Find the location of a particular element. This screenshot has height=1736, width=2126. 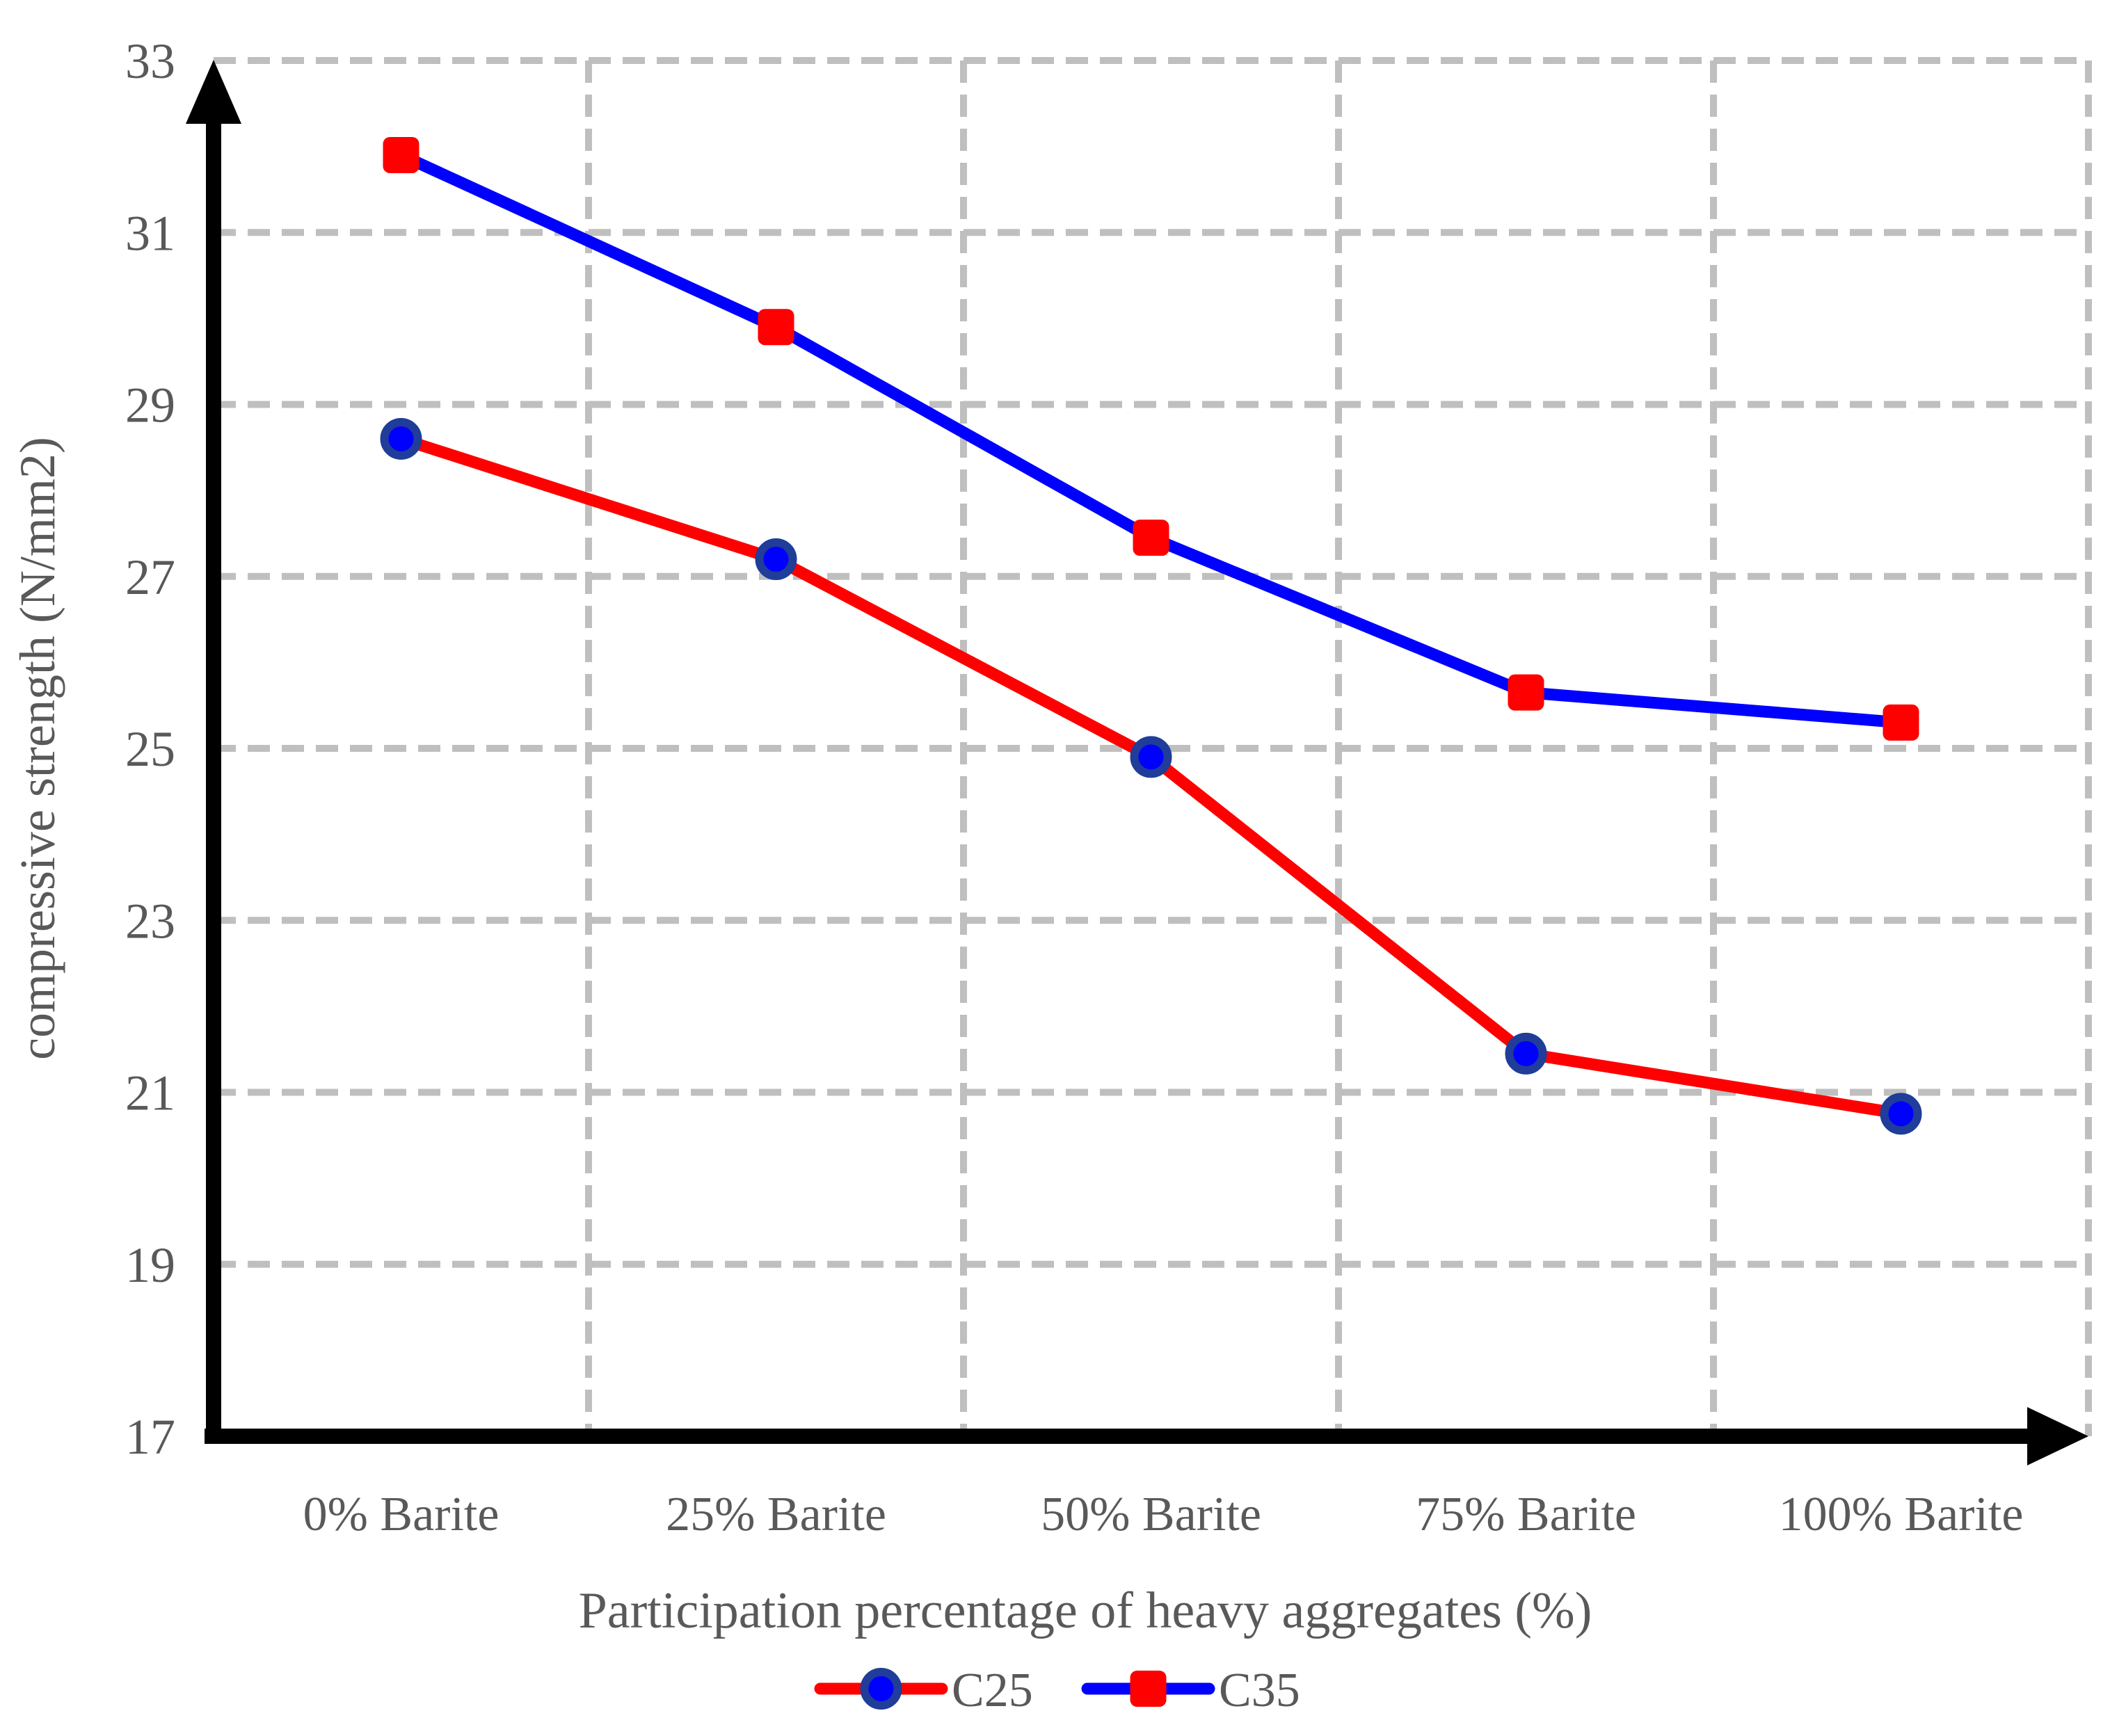

x-axis-arrow-icon is located at coordinates (2057, 1436).